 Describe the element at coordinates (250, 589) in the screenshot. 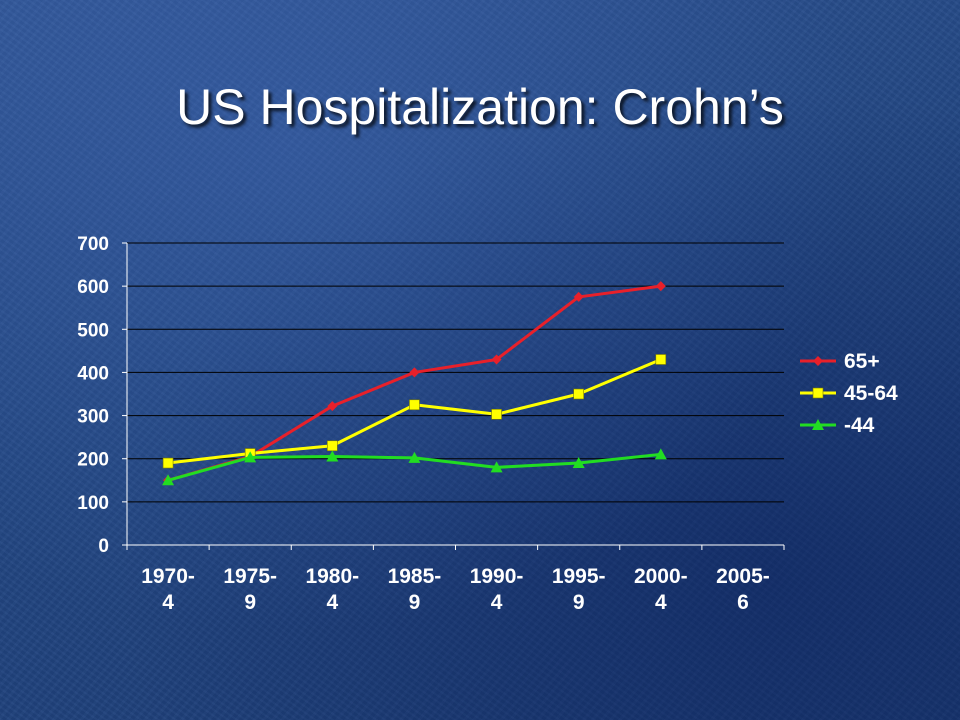

I see `x-tick-label: 1975-9` at that location.